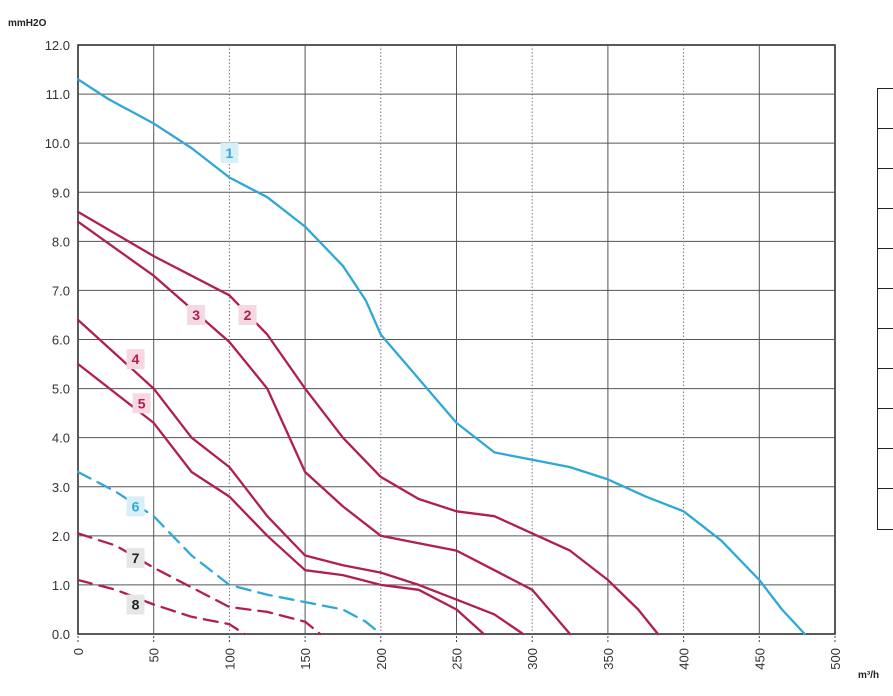  What do you see at coordinates (457, 659) in the screenshot?
I see `x-tick-label: 250` at bounding box center [457, 659].